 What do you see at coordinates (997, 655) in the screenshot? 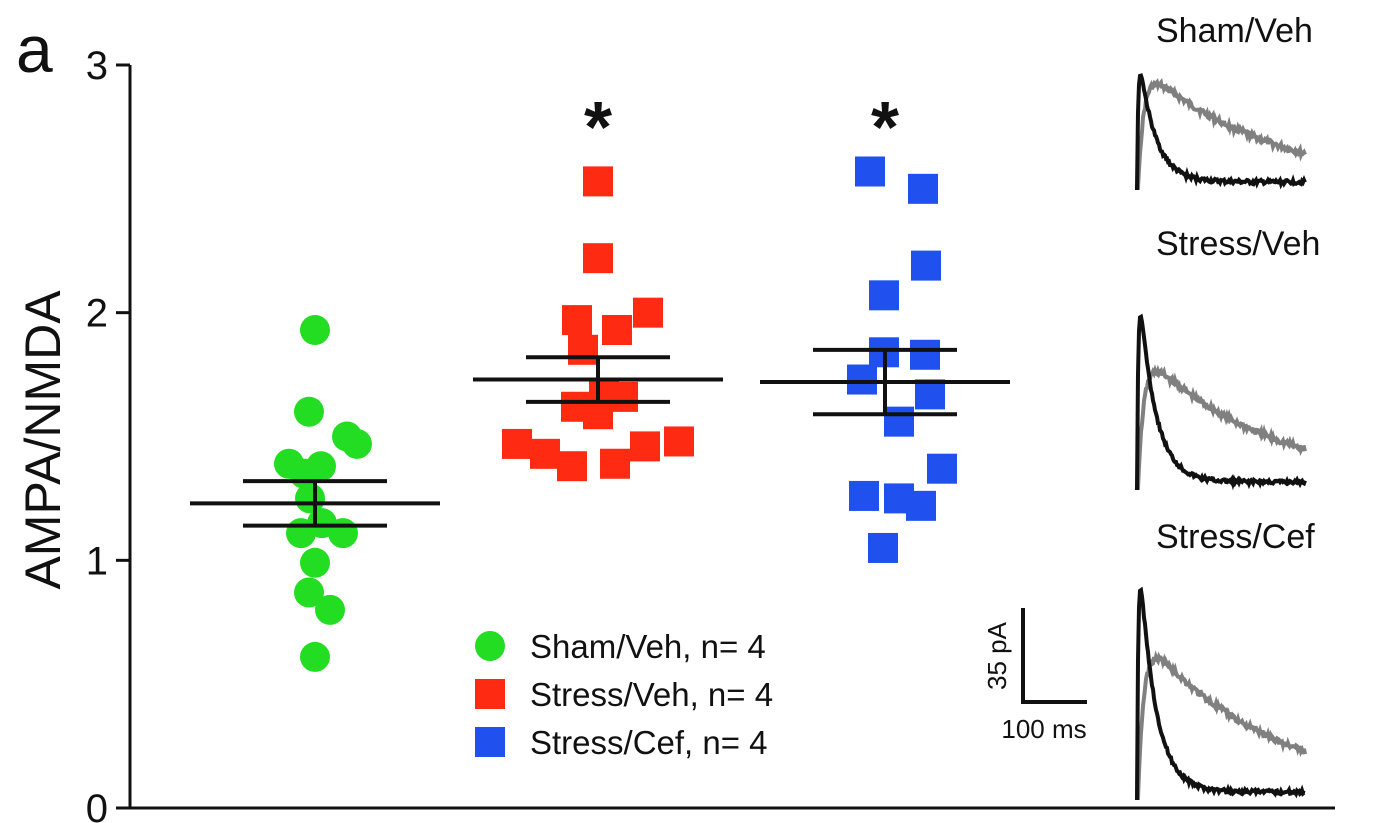
I see `scale-bar-vertical-label: 35 pA` at bounding box center [997, 655].